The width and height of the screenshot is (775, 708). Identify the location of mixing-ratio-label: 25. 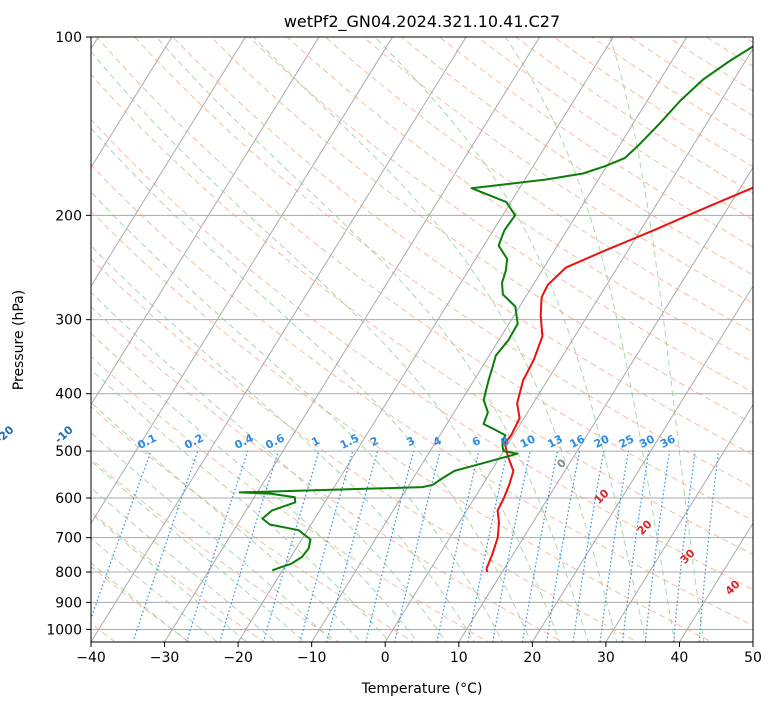
(627, 441).